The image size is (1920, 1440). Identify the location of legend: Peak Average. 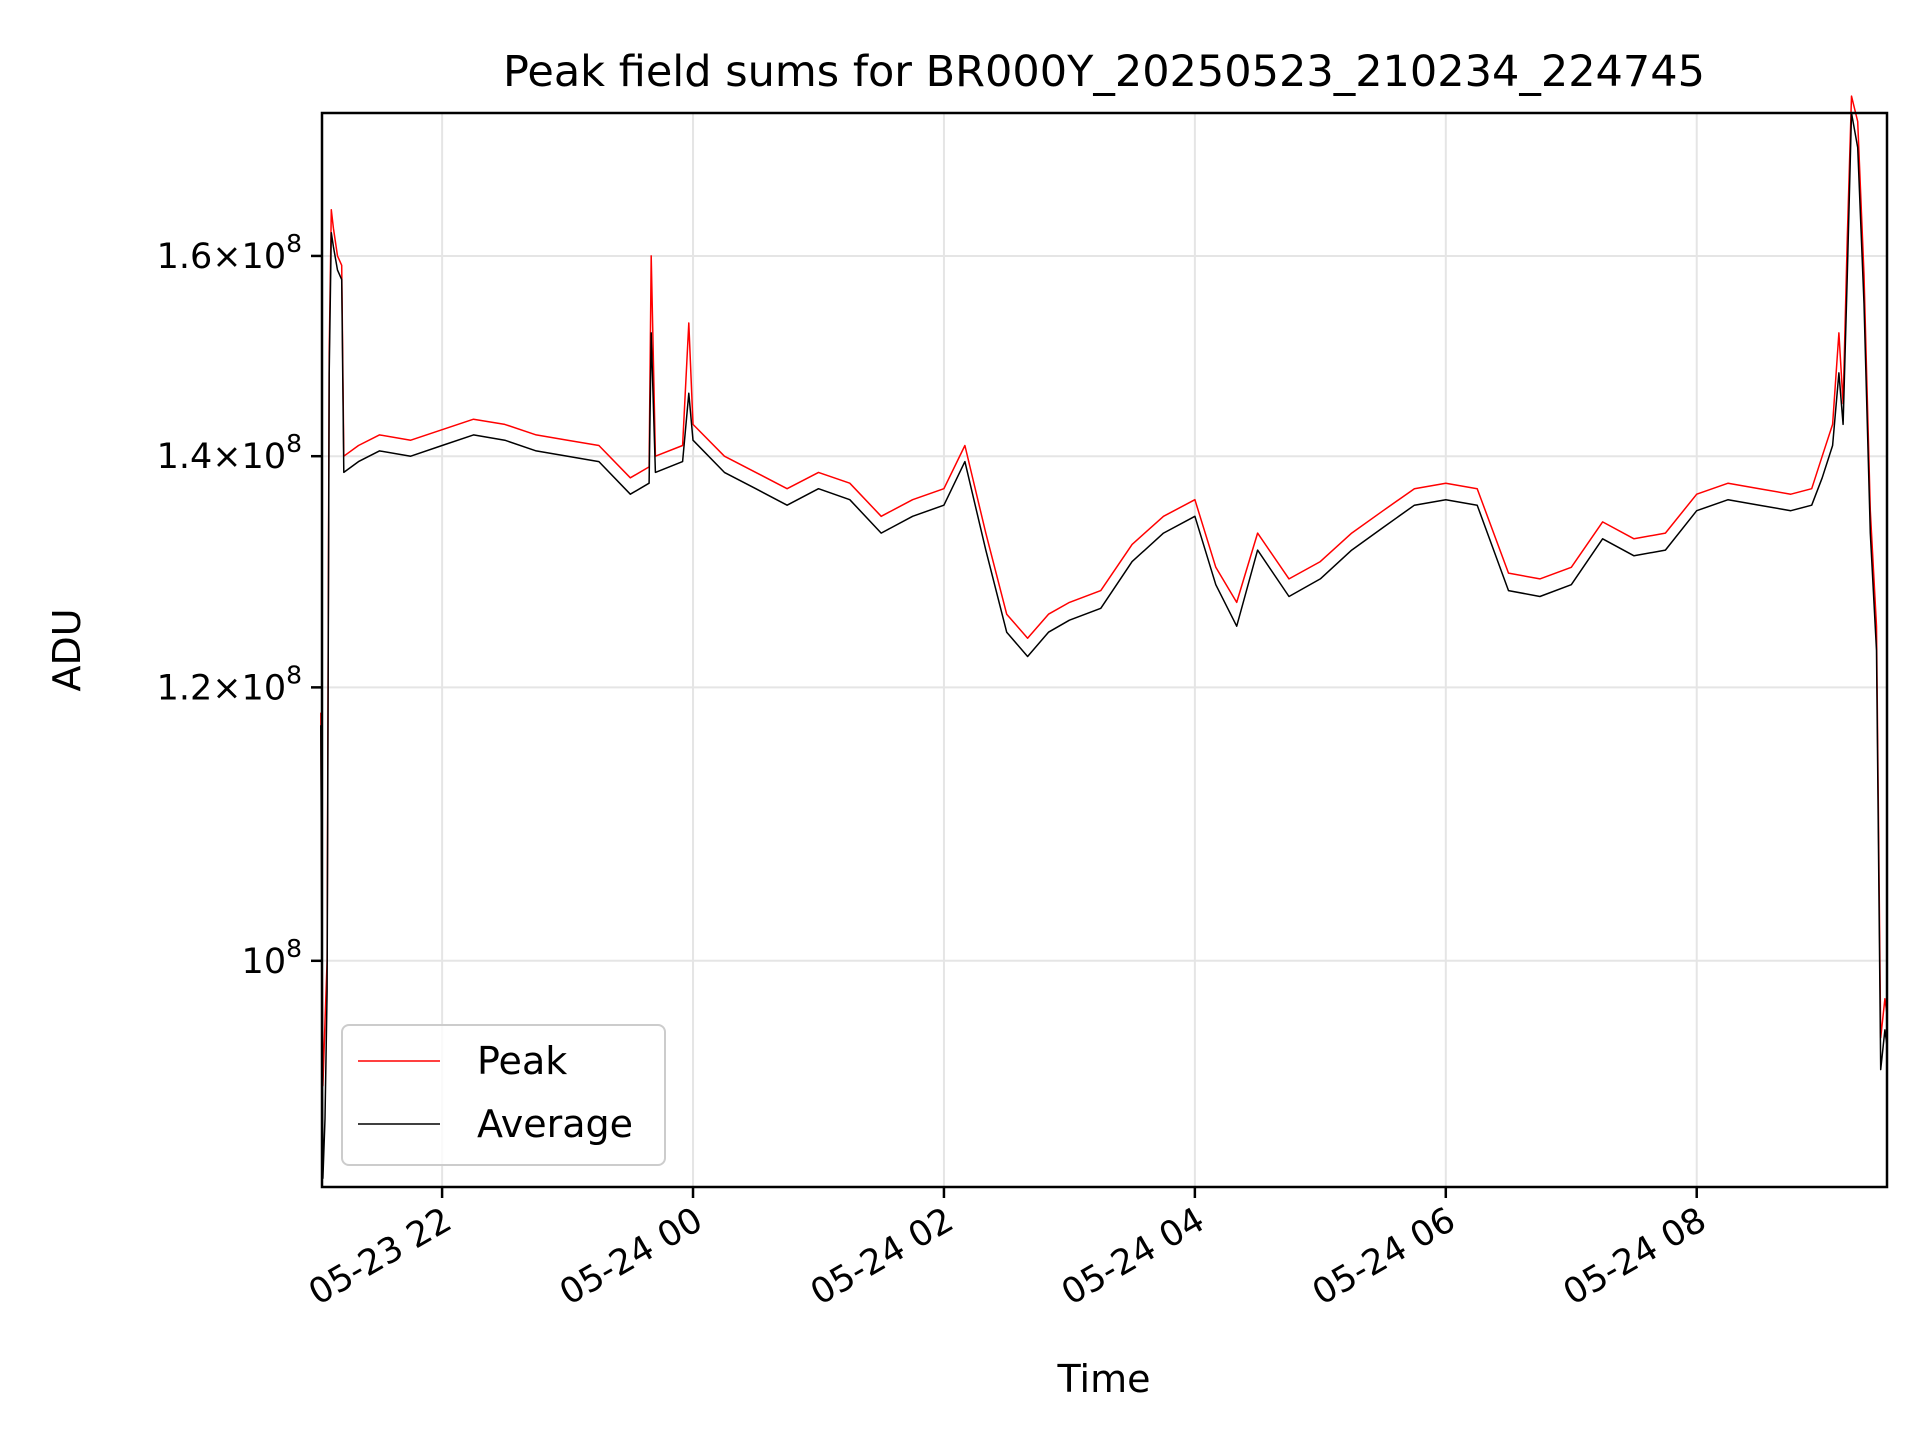
(503, 1095).